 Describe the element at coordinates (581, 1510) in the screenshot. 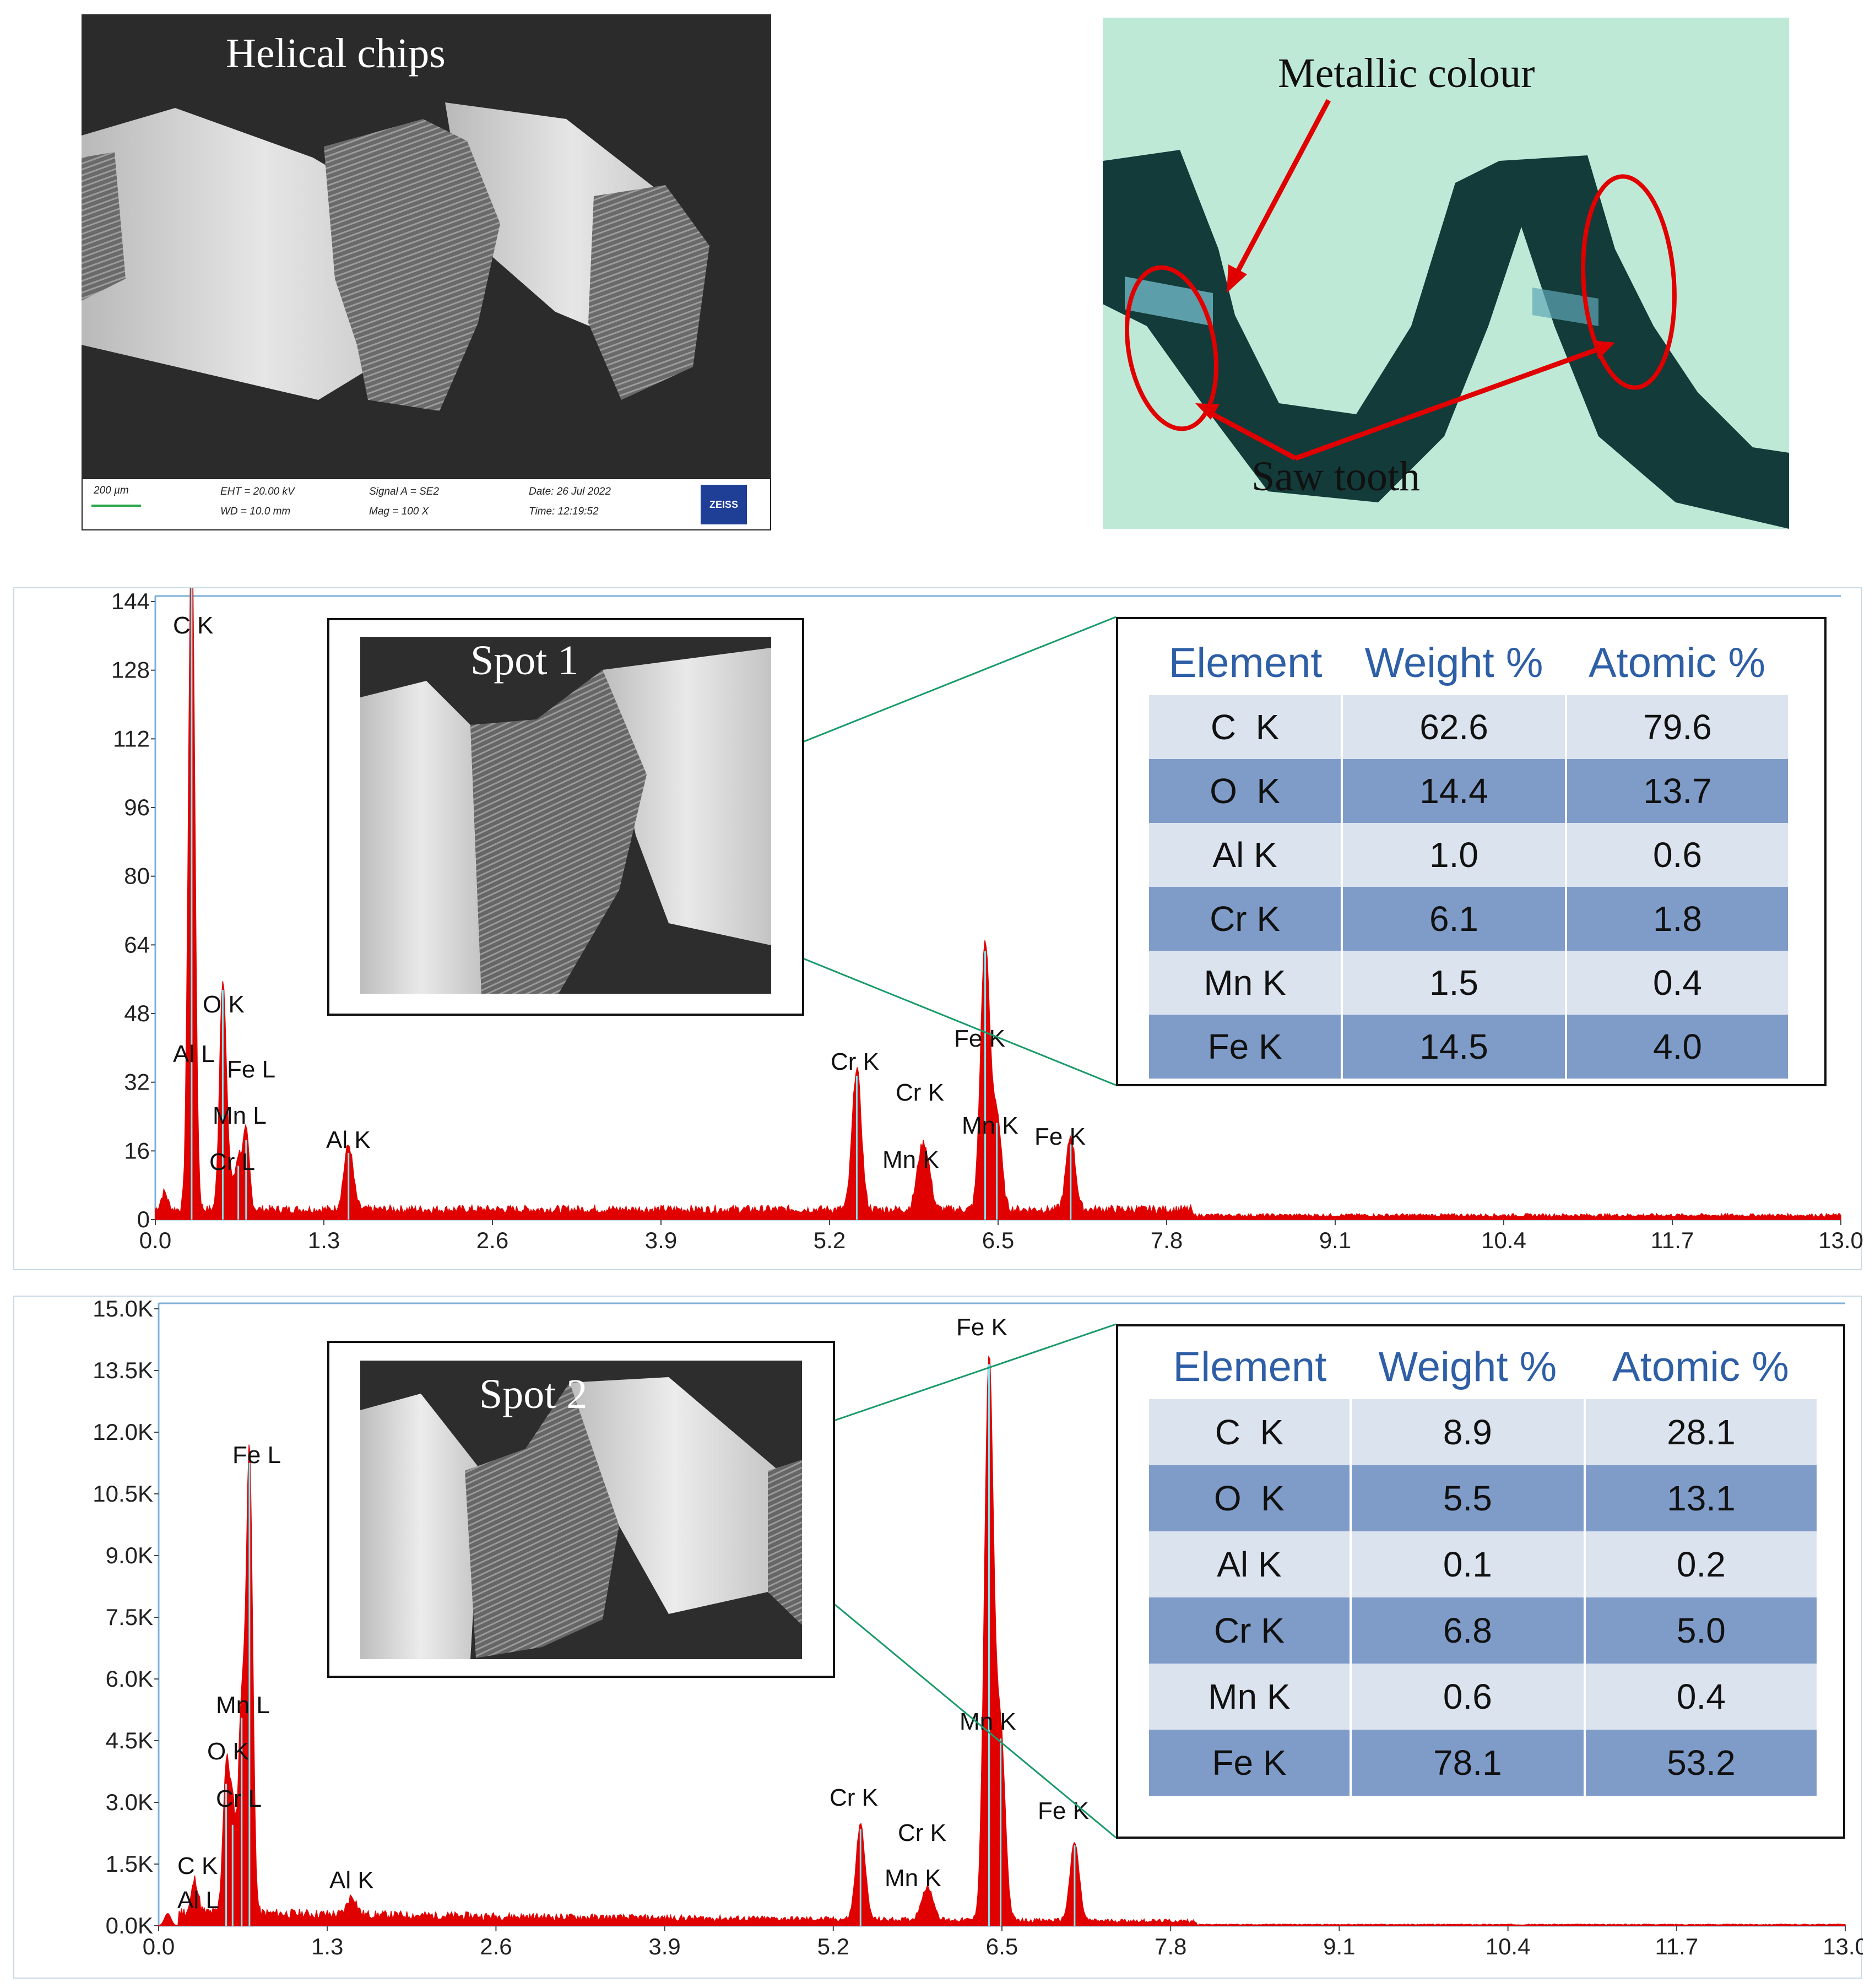

I see `spot2-inset-image` at that location.